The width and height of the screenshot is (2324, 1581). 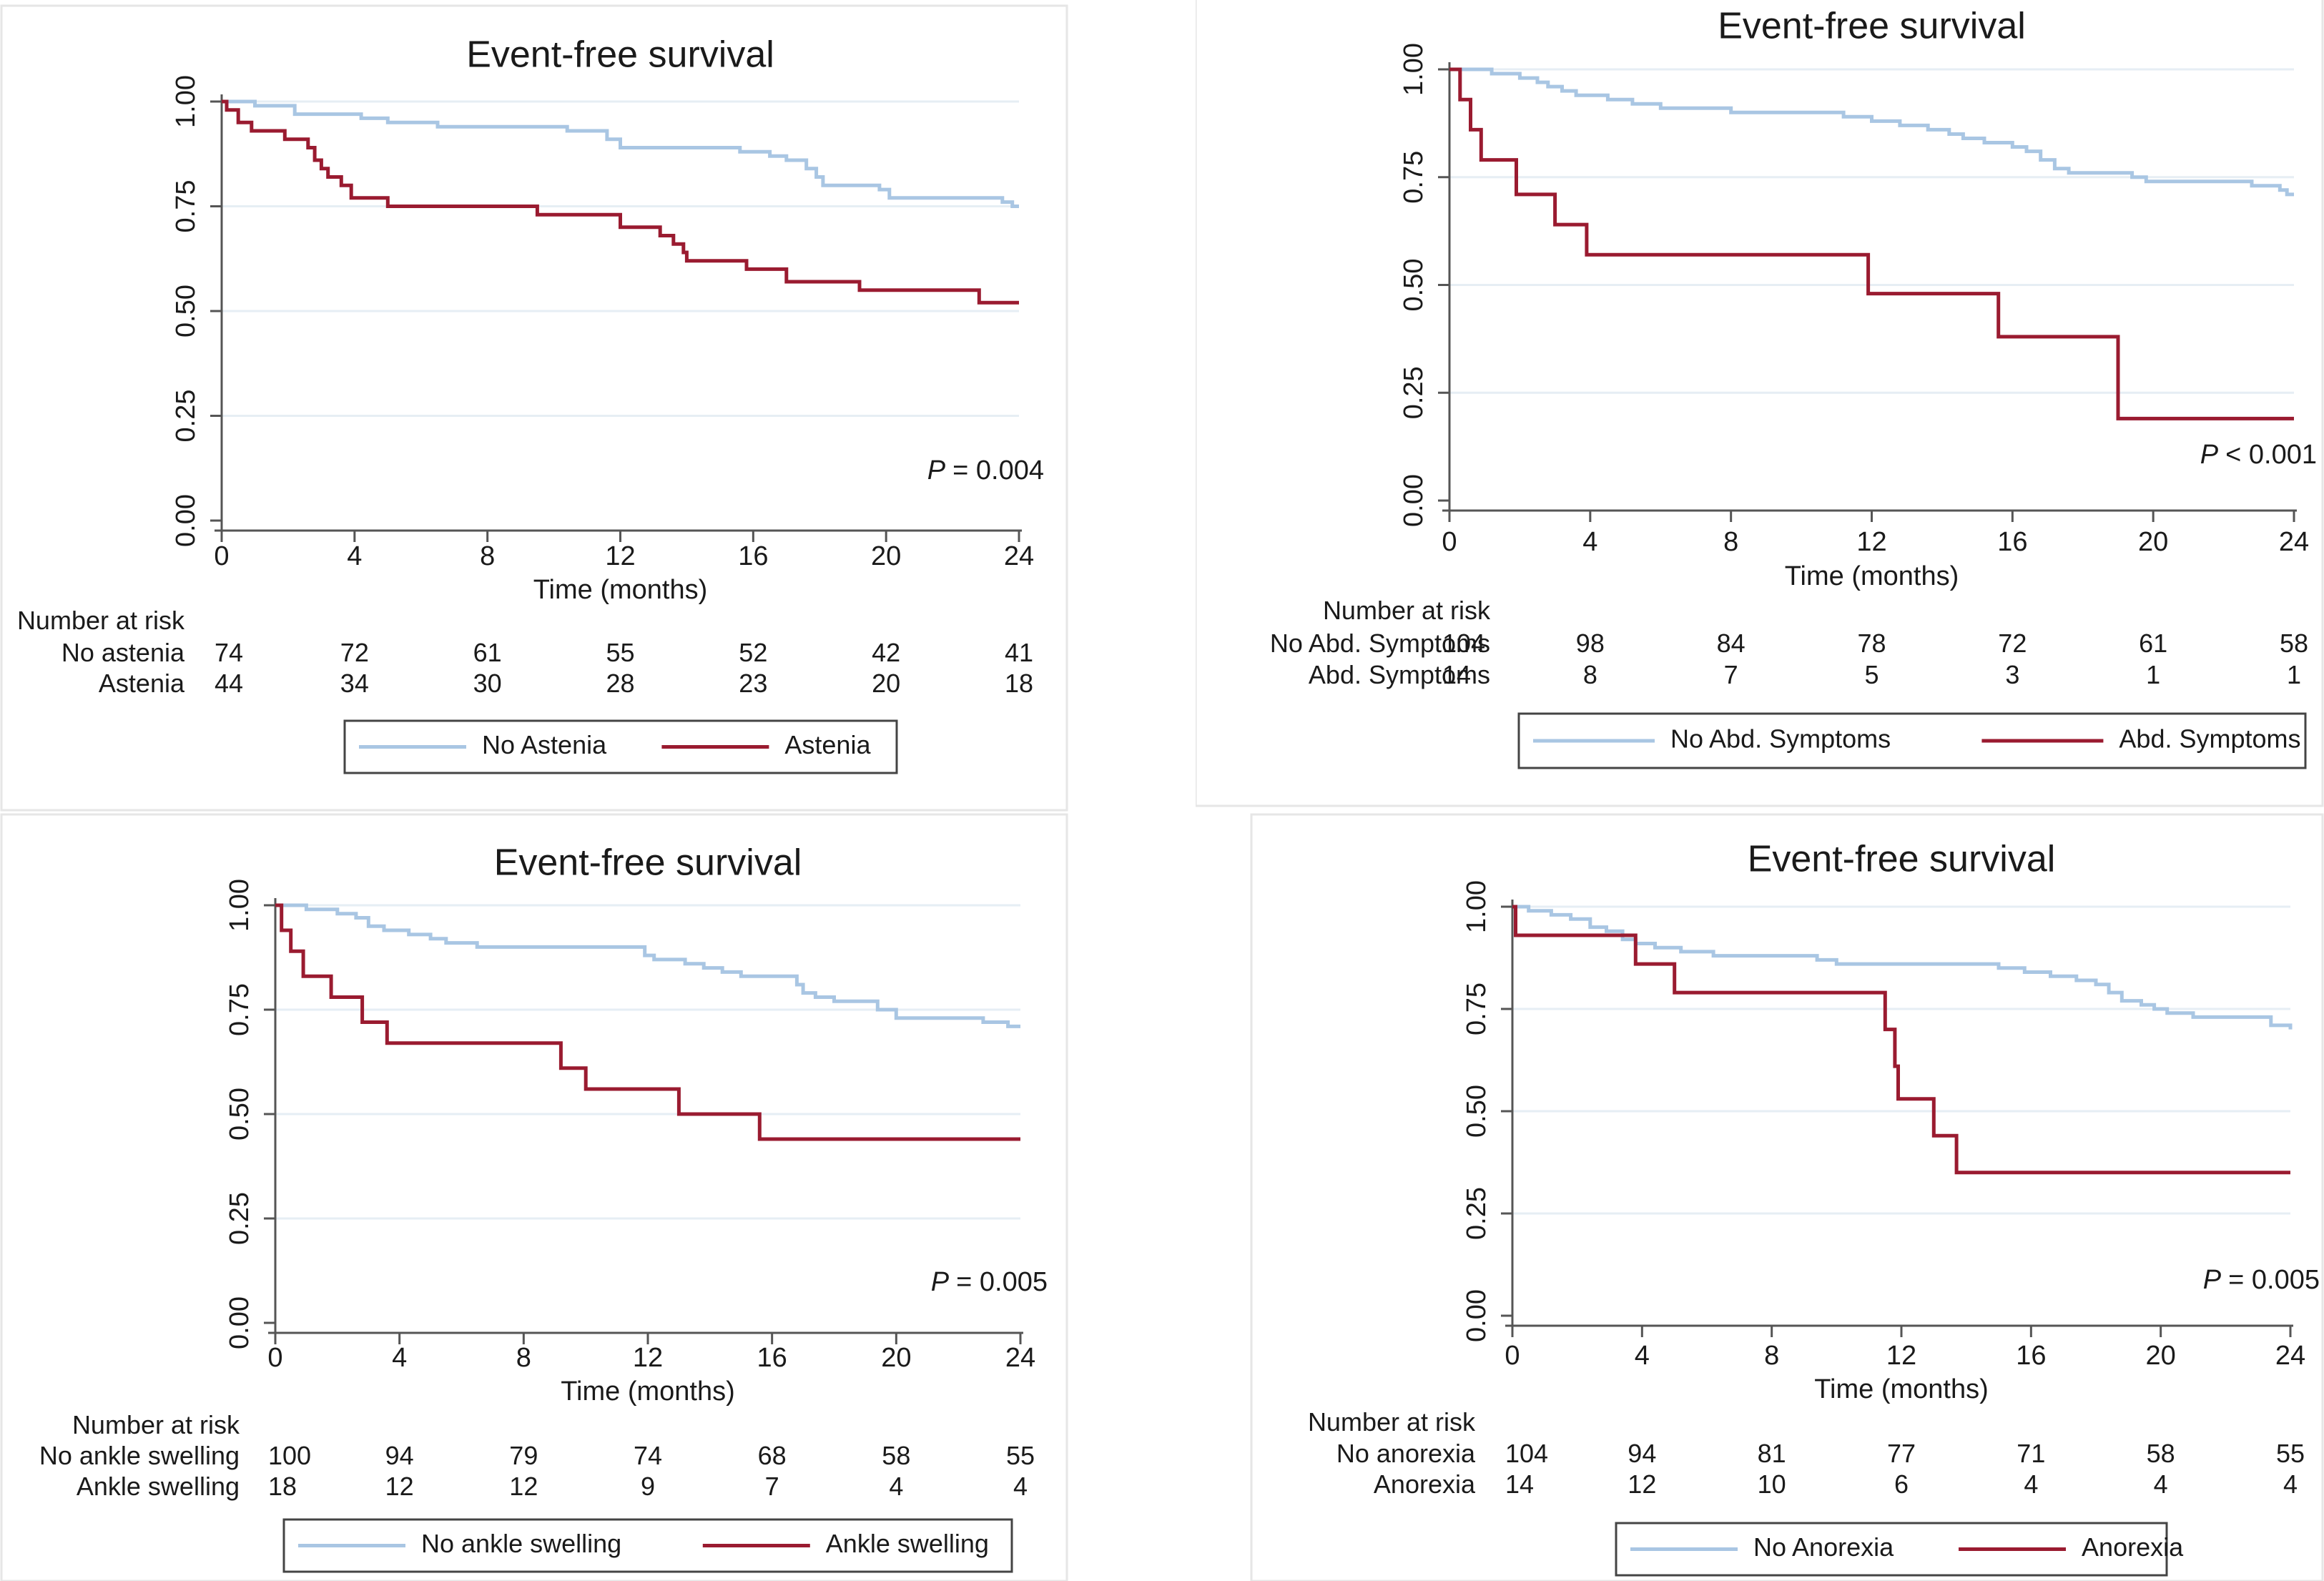 I want to click on p-value: < 0.001, so click(x=2271, y=455).